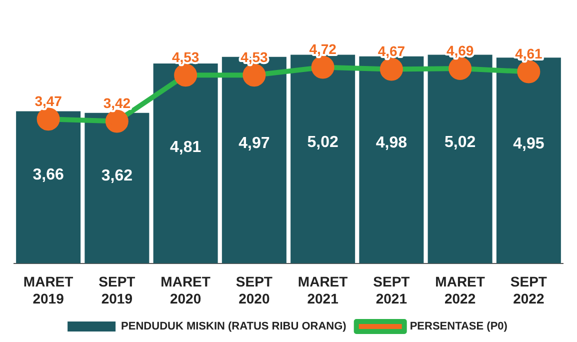 This screenshot has width=577, height=342. What do you see at coordinates (392, 51) in the screenshot?
I see `data-label: 4,67` at bounding box center [392, 51].